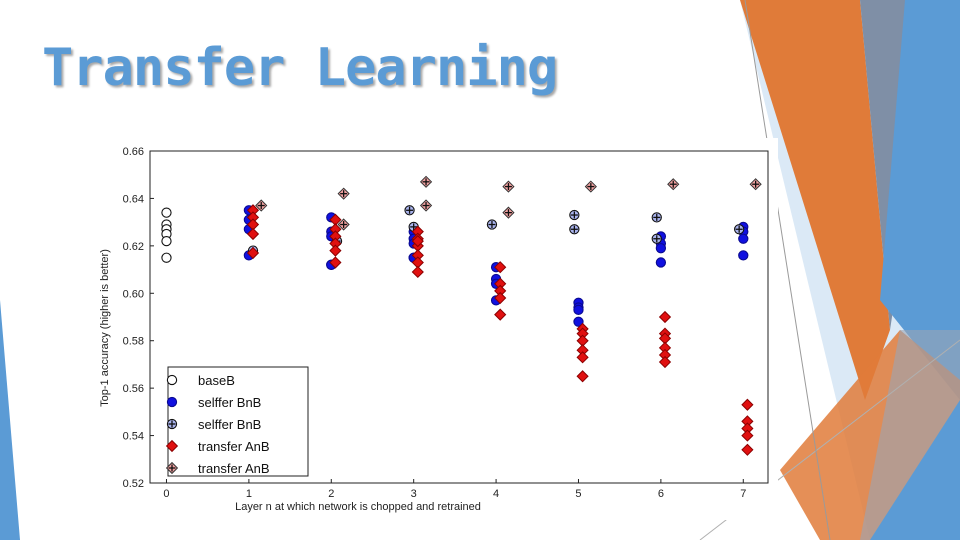 This screenshot has height=540, width=960. What do you see at coordinates (133, 437) in the screenshot?
I see `y-tick-label: 0.54` at bounding box center [133, 437].